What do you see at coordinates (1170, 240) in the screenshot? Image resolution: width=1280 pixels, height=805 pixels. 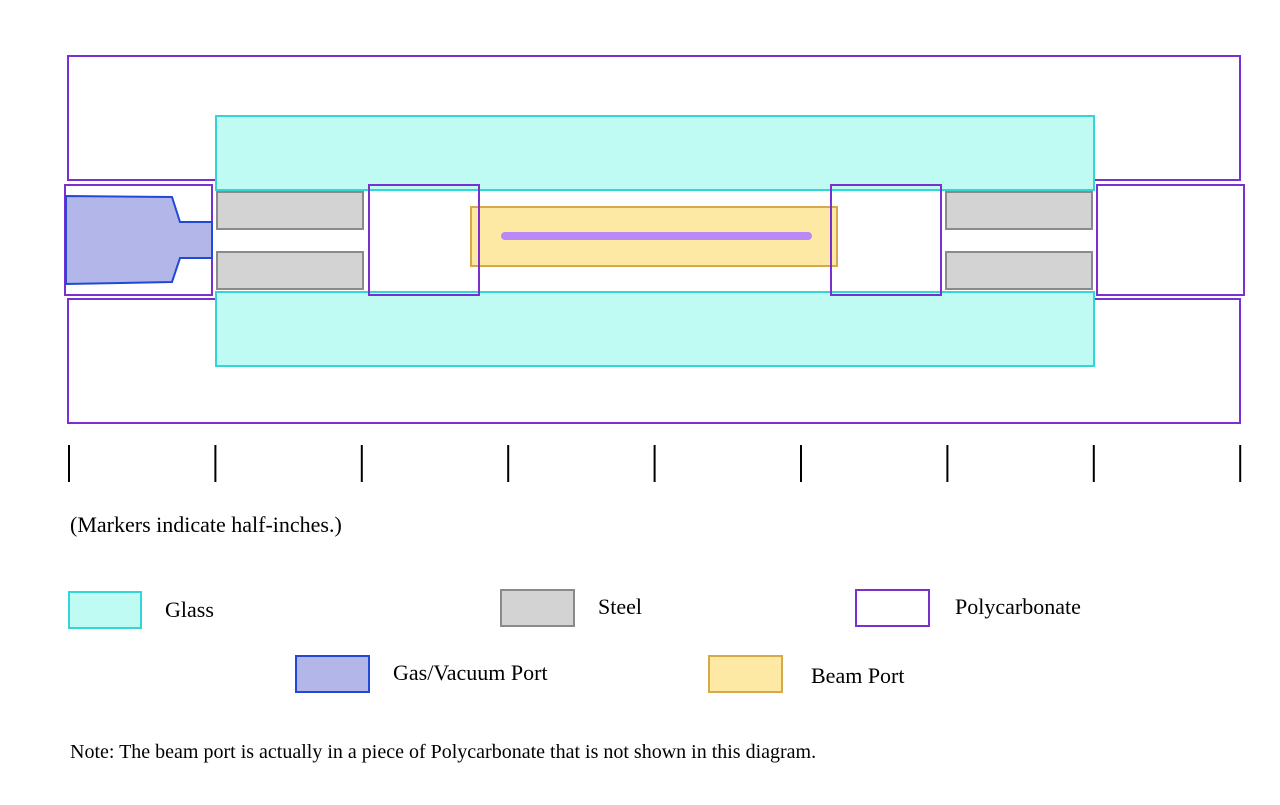 I see `polycarbonate-right-end-frame` at bounding box center [1170, 240].